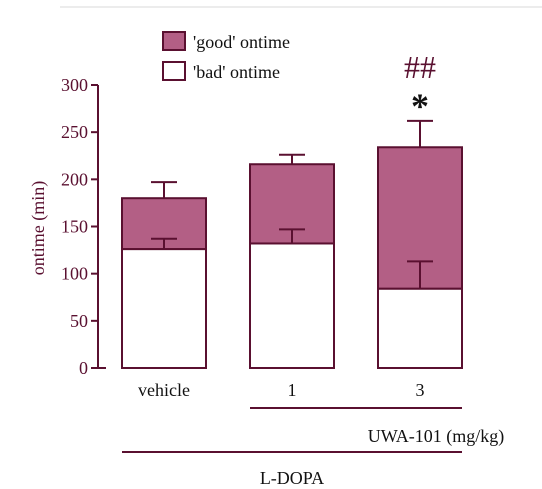 The width and height of the screenshot is (542, 489). I want to click on legend-label-bad: 'bad' ontime, so click(236, 72).